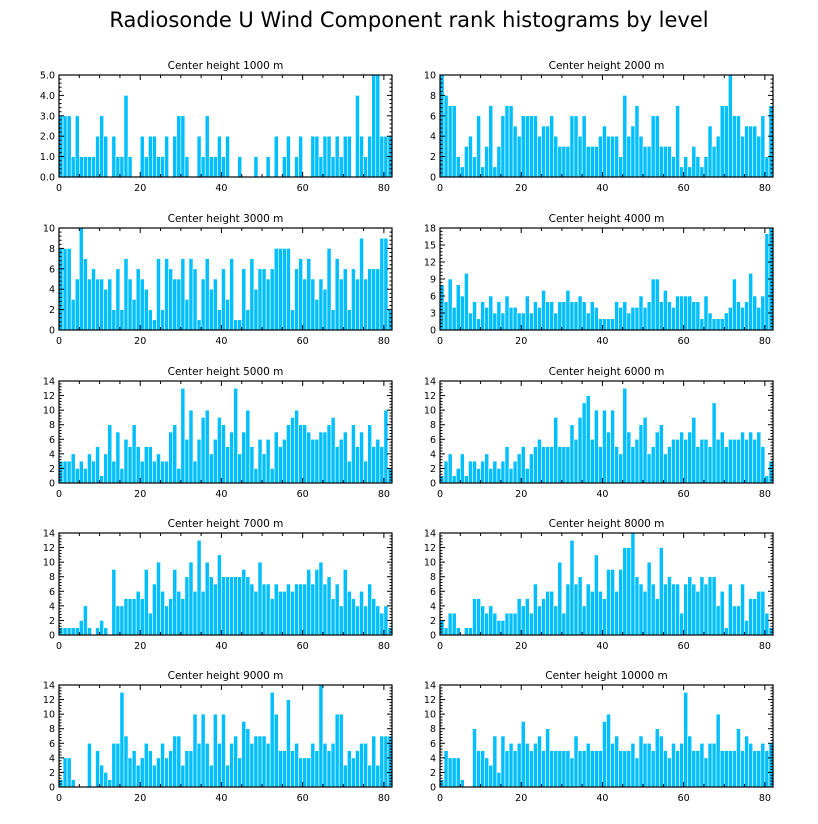  What do you see at coordinates (221, 188) in the screenshot?
I see `x-tick-label: 40` at bounding box center [221, 188].